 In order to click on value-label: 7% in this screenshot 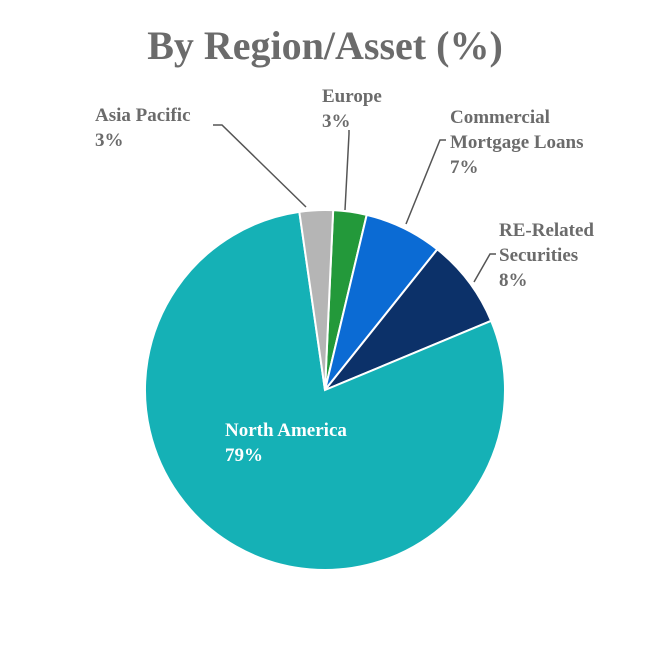, I will do `click(464, 167)`.